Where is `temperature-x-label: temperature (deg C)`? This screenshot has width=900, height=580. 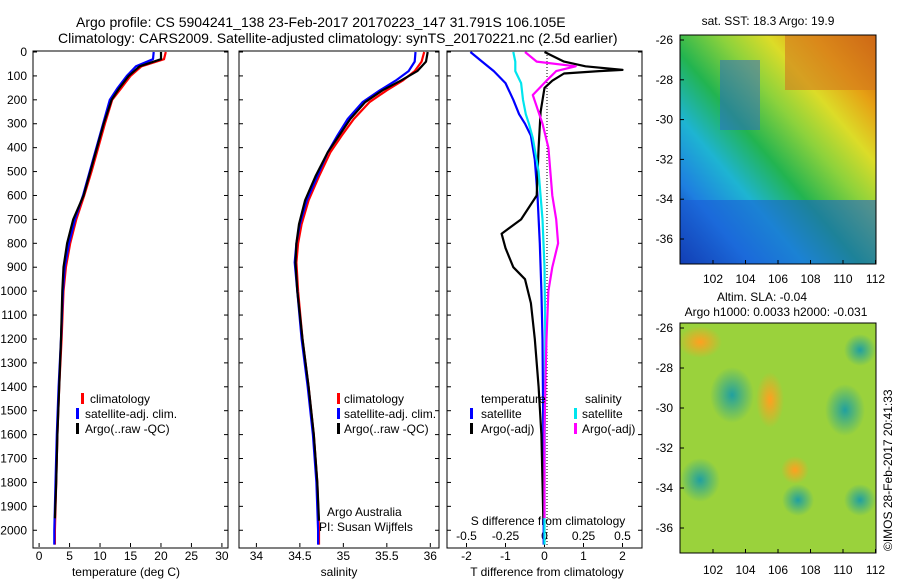
temperature-x-label: temperature (deg C) is located at coordinates (126, 572).